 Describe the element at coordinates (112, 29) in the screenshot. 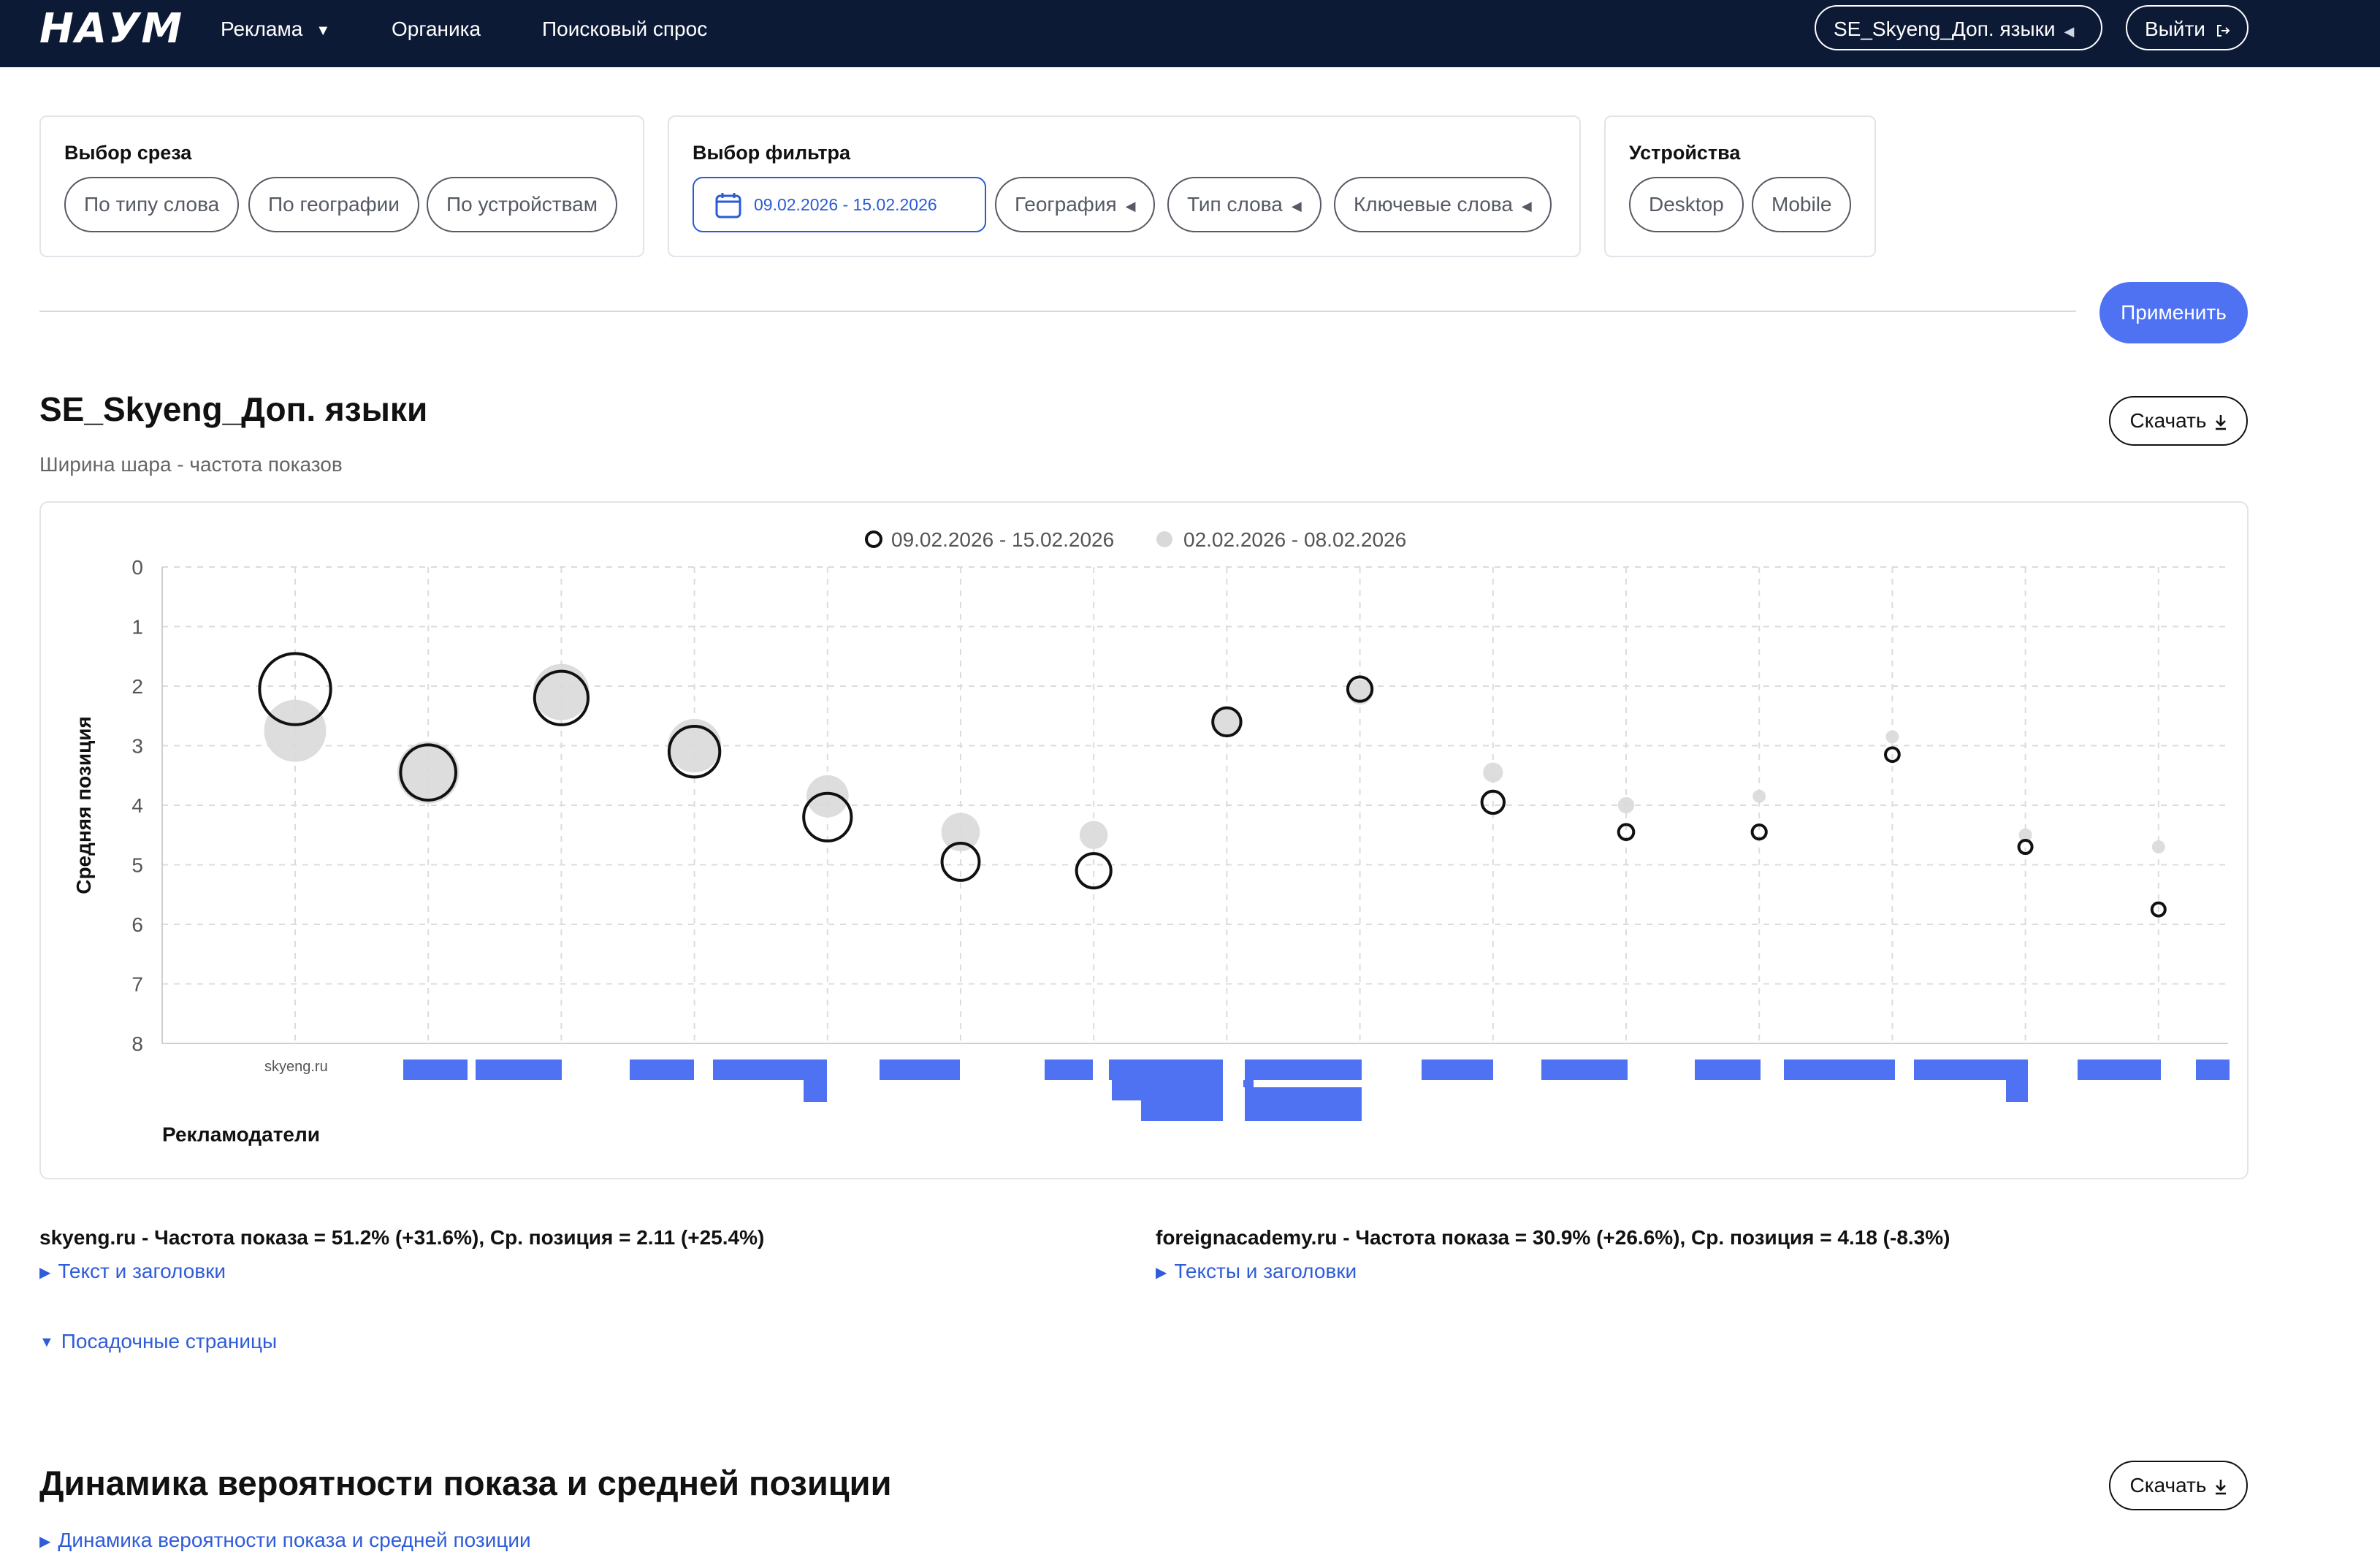

I see `app-logo: НАУМ` at that location.